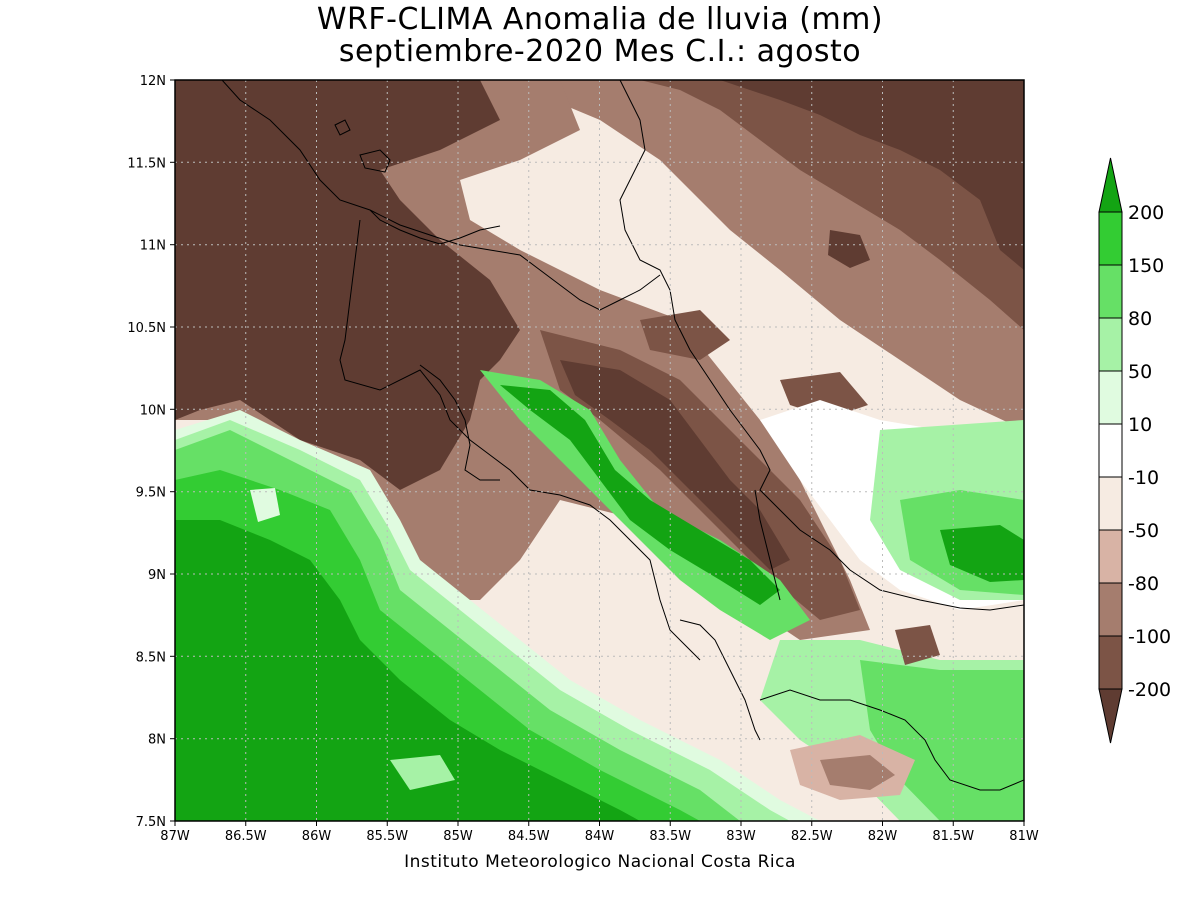  I want to click on small-island, so click(342, 127).